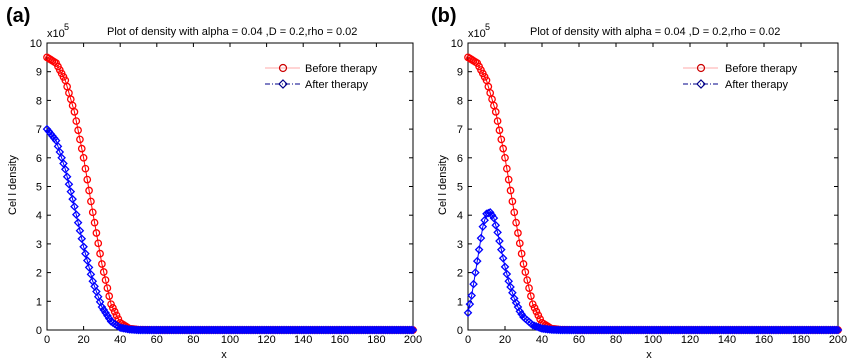 The width and height of the screenshot is (851, 360). I want to click on x-axis-label: x, so click(649, 354).